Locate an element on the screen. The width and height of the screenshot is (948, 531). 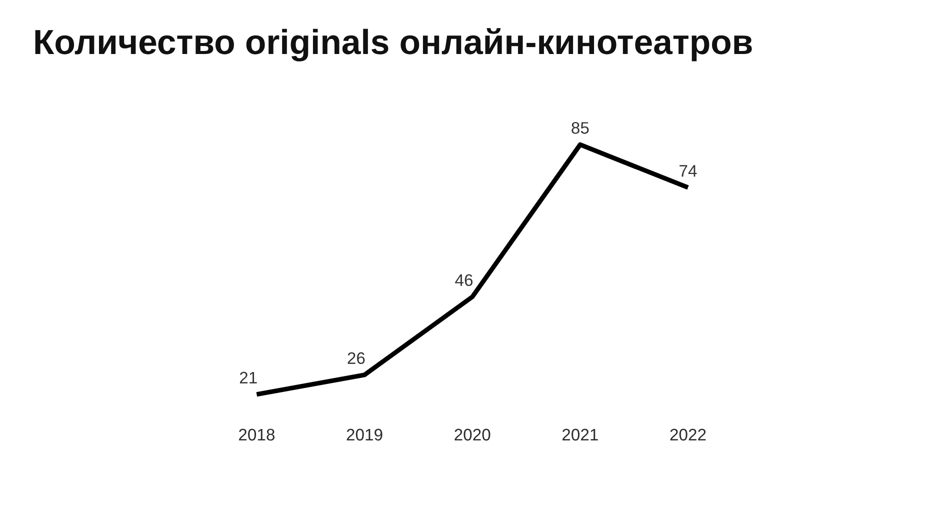
x-tick-label: 2018 is located at coordinates (257, 434).